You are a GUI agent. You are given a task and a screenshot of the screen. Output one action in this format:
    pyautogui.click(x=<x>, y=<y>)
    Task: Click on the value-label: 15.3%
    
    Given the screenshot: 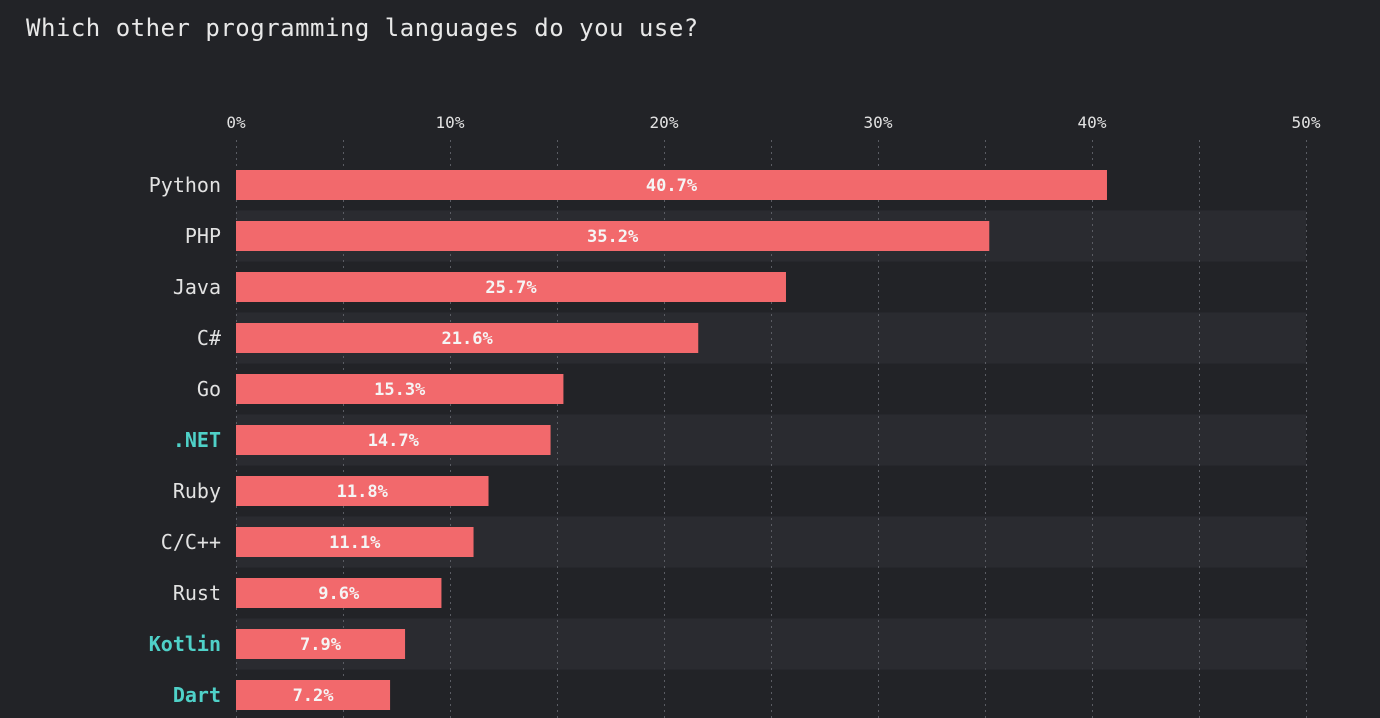 What is the action you would take?
    pyautogui.click(x=400, y=390)
    